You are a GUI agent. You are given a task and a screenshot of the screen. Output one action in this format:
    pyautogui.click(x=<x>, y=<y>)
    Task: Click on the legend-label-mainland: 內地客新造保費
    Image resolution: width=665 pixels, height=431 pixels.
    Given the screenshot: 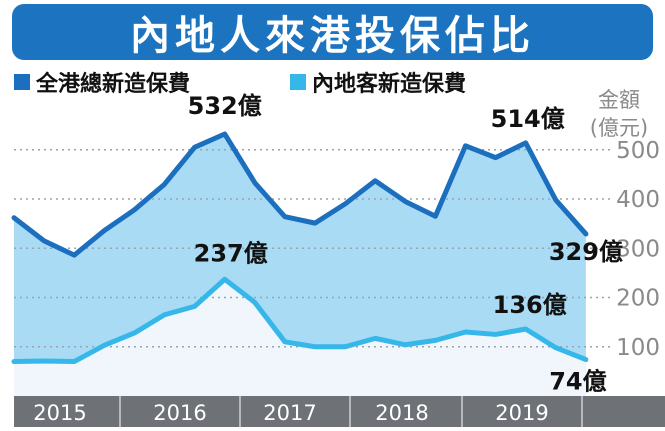 What is the action you would take?
    pyautogui.click(x=389, y=84)
    